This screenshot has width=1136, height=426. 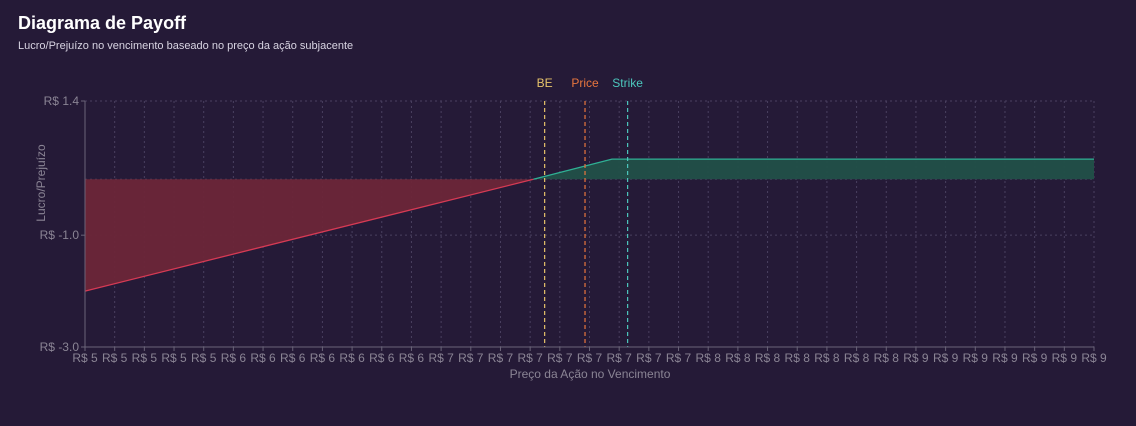 I want to click on y-tick-label: R$ -3.0, so click(x=60, y=347).